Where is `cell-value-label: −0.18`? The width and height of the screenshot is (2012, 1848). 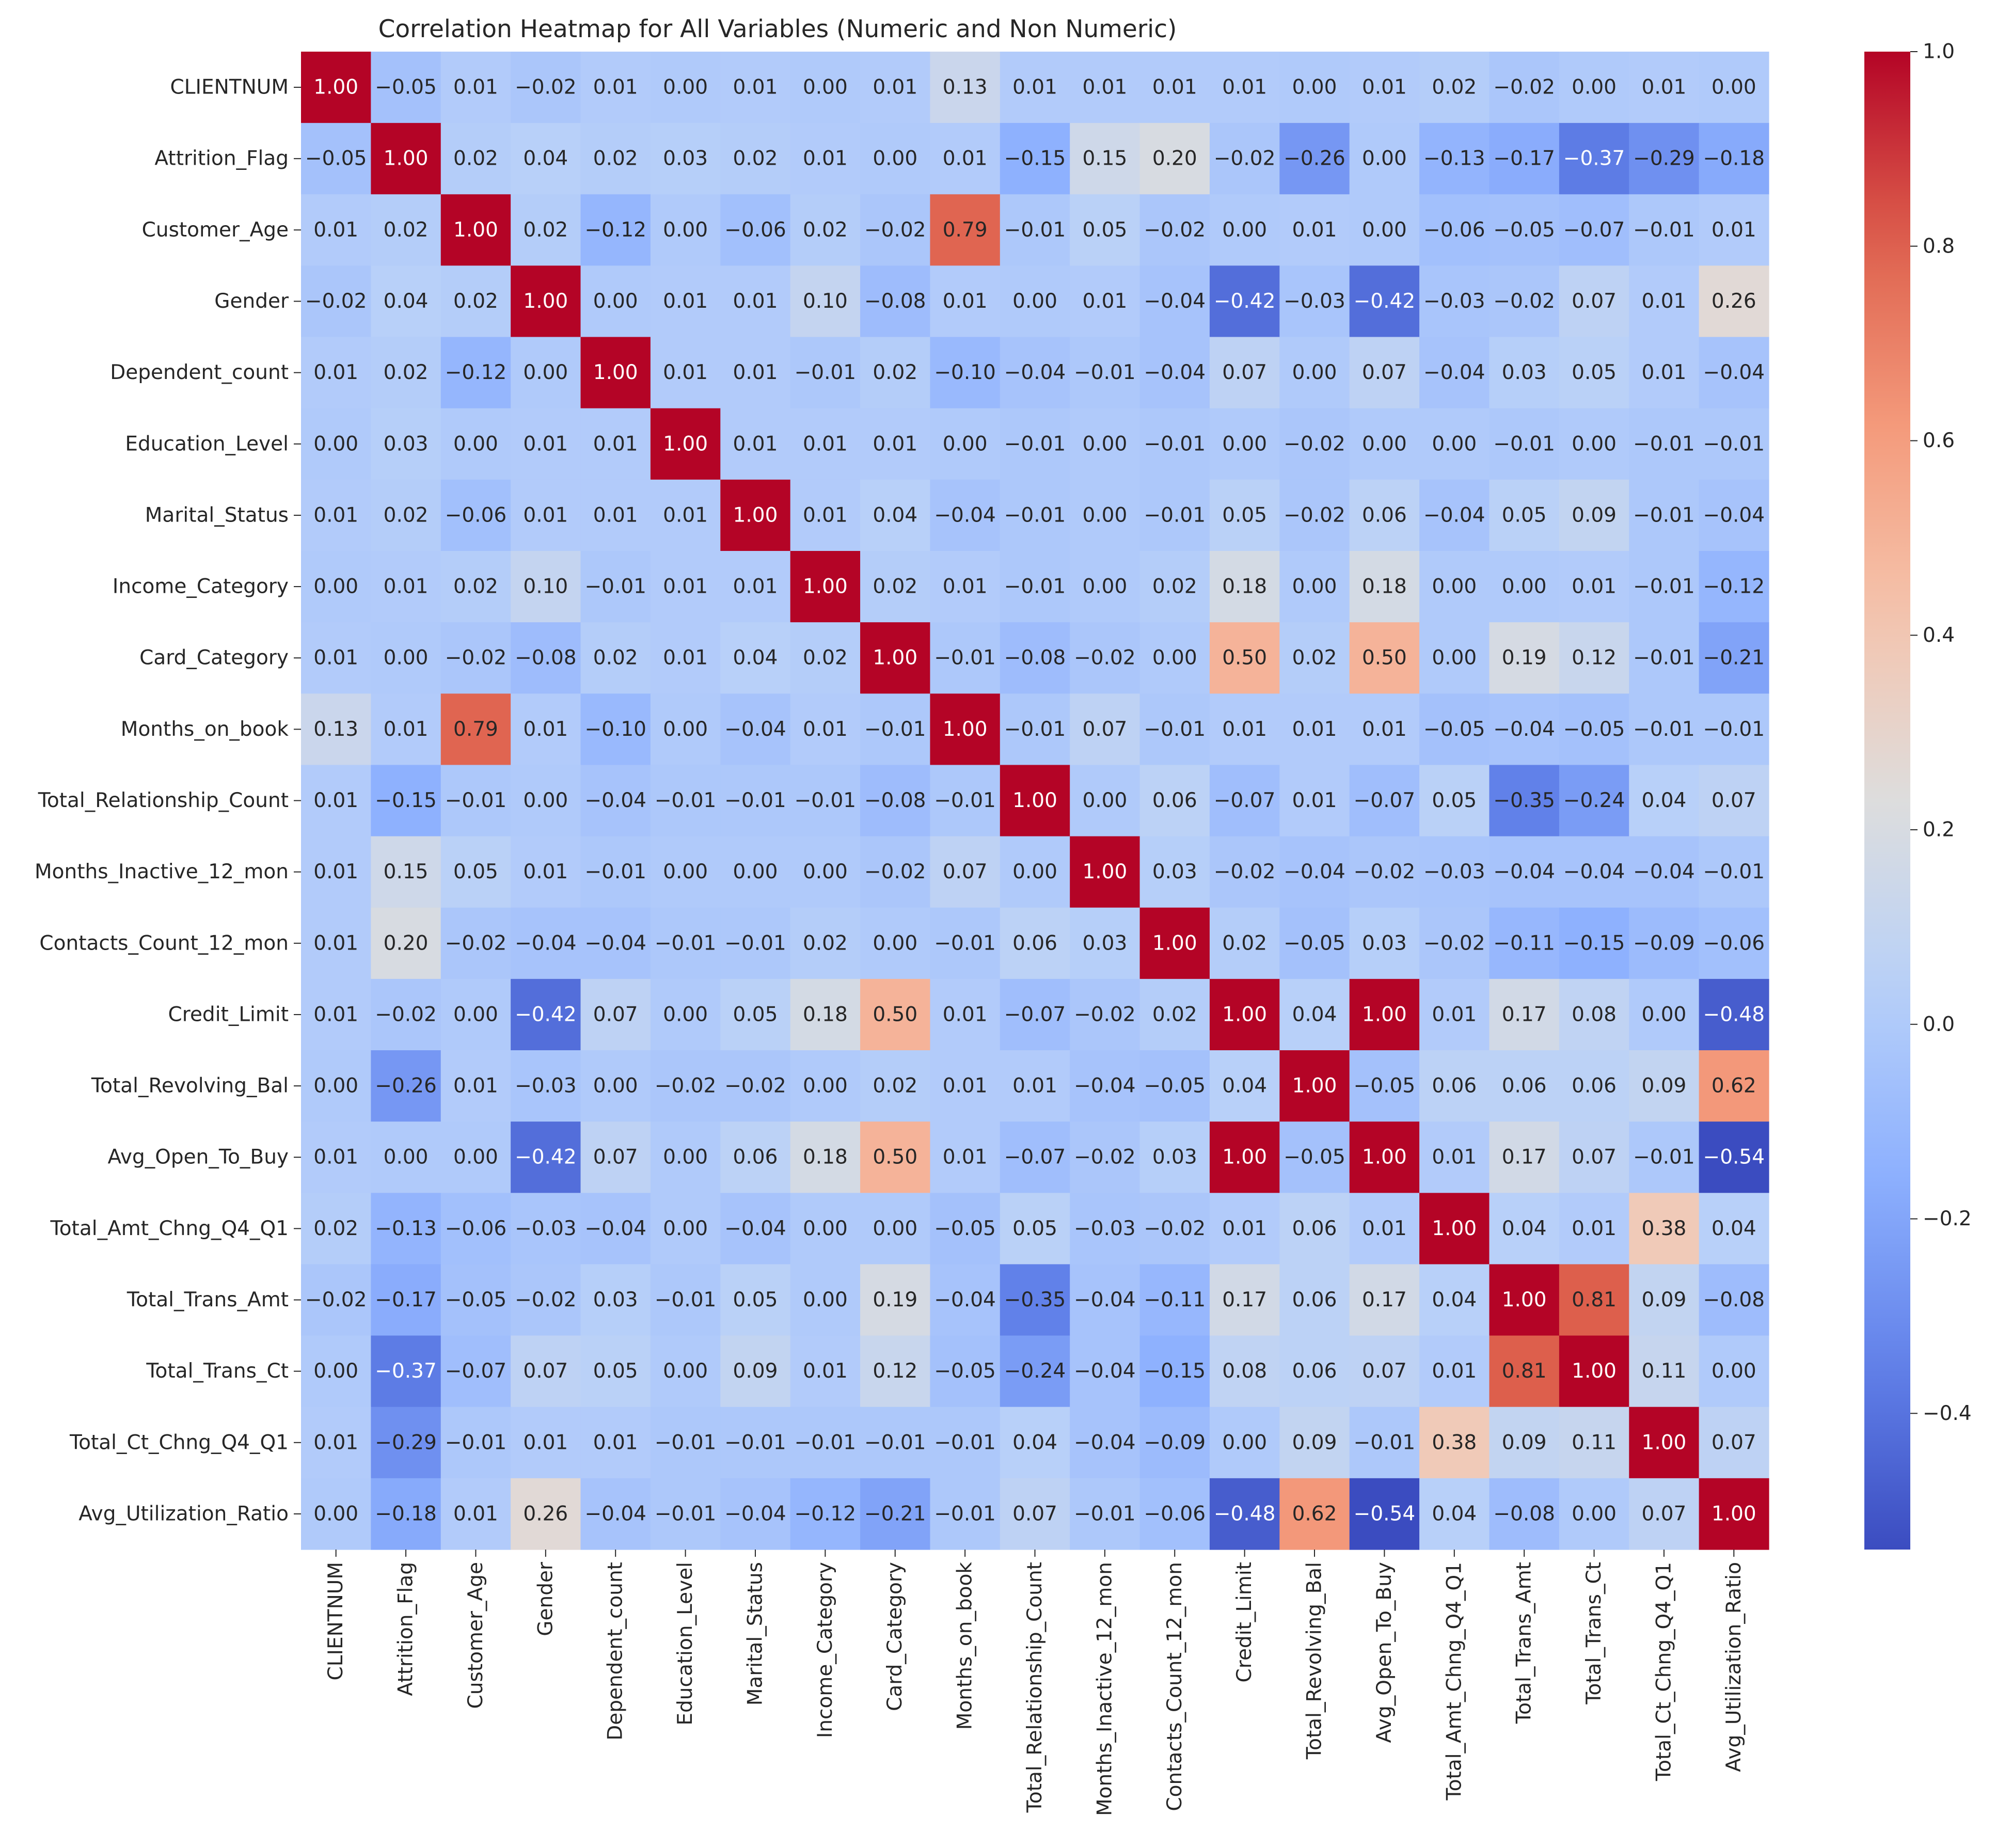
cell-value-label: −0.18 is located at coordinates (1734, 158).